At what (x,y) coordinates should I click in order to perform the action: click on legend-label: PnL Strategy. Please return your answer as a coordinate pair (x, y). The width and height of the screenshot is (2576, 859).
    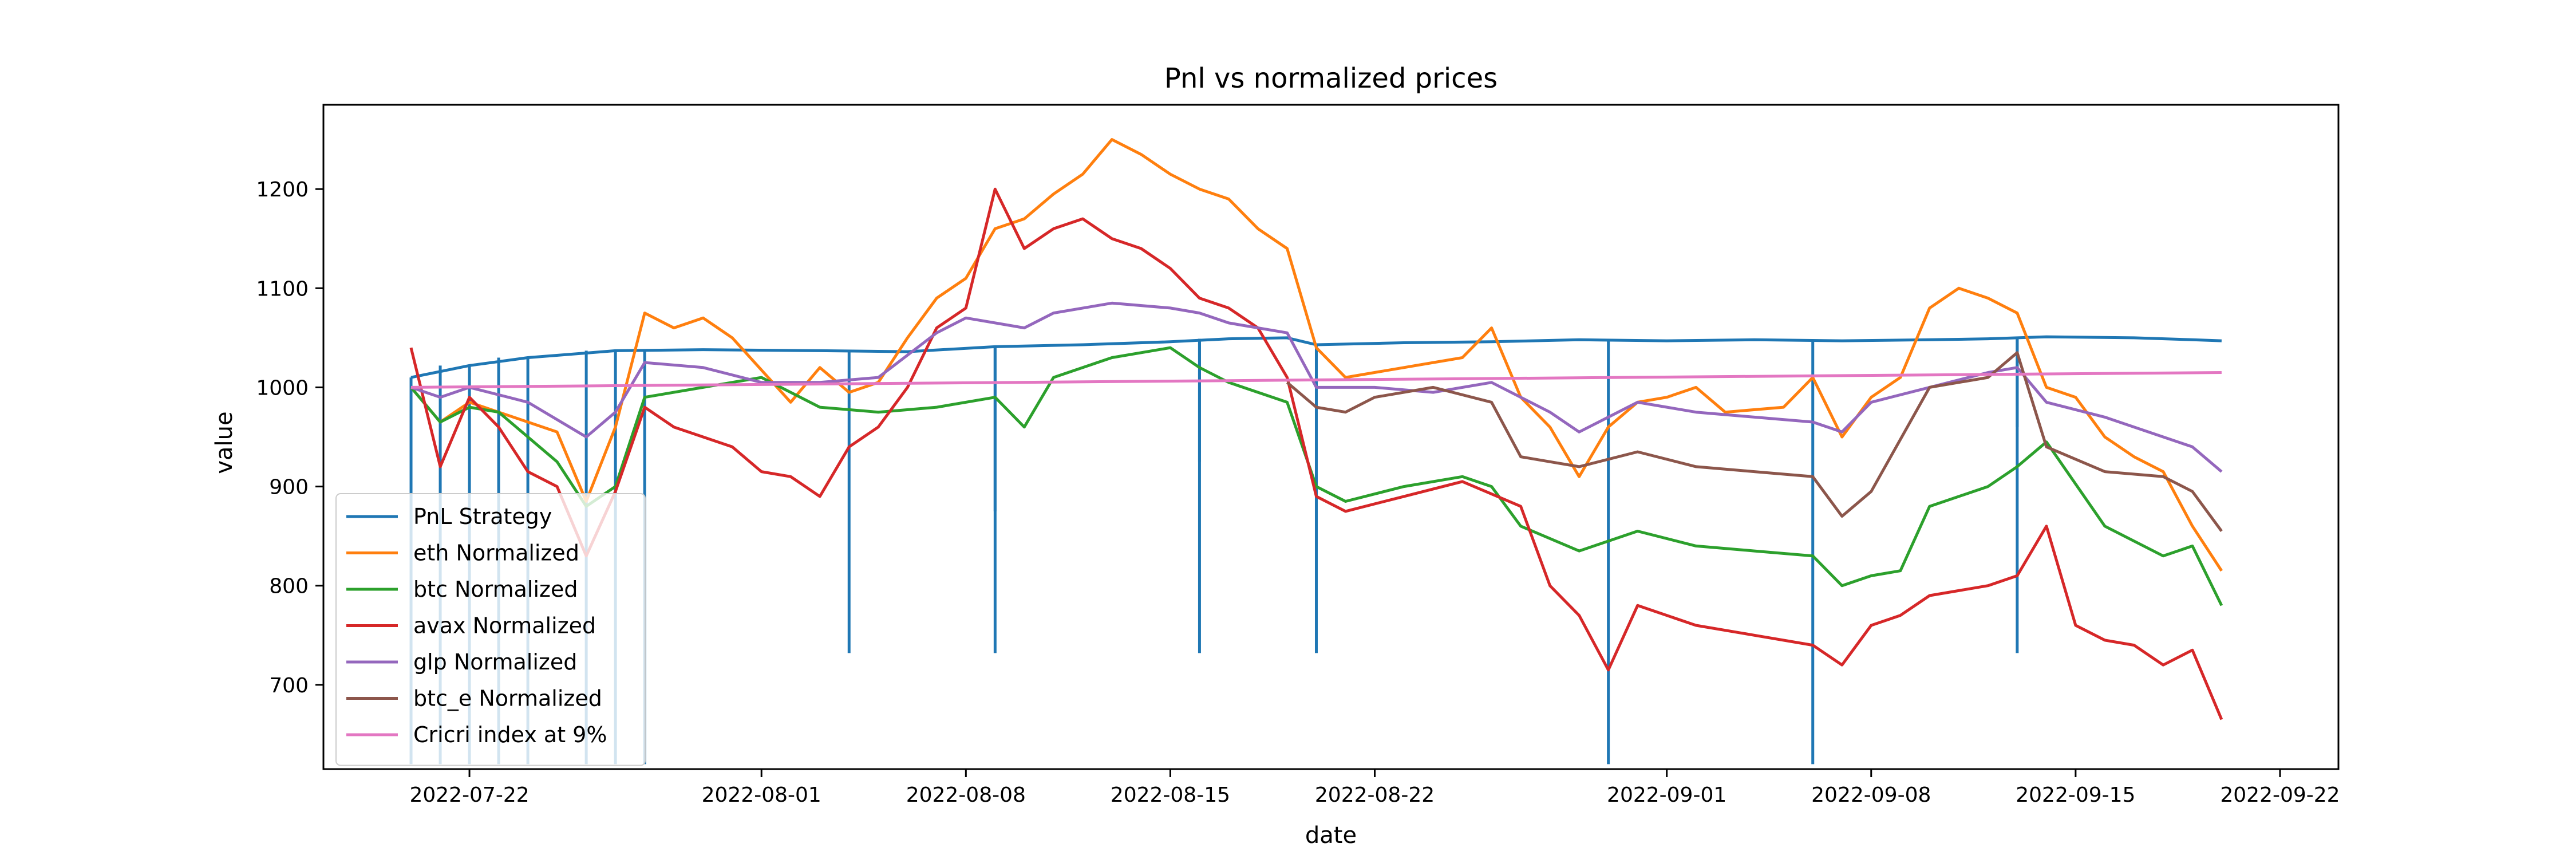
    Looking at the image, I should click on (482, 516).